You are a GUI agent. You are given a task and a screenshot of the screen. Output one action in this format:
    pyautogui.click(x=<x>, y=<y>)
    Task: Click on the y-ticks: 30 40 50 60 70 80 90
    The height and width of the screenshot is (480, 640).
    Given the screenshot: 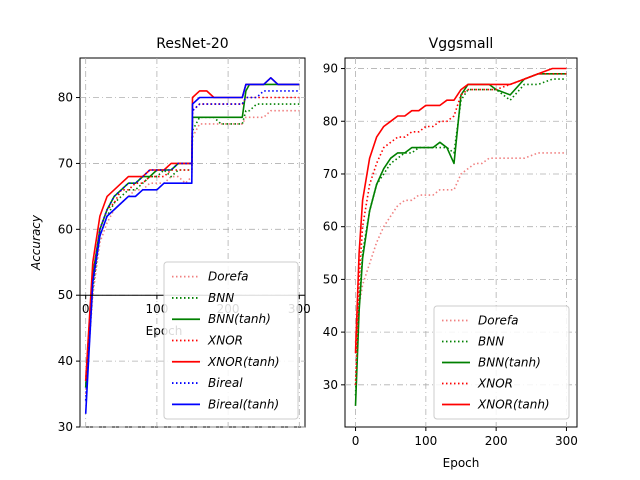 What is the action you would take?
    pyautogui.click(x=334, y=227)
    